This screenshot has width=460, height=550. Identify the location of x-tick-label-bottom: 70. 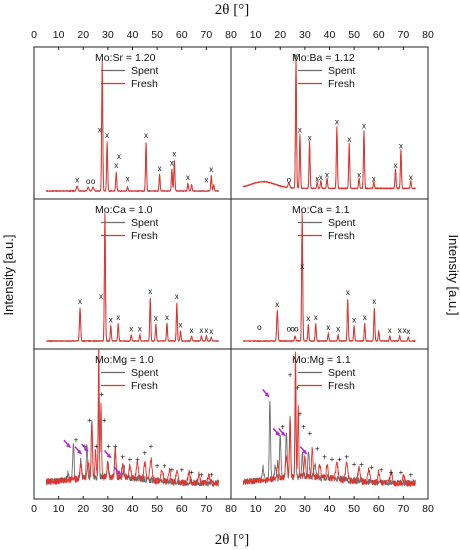
(207, 509).